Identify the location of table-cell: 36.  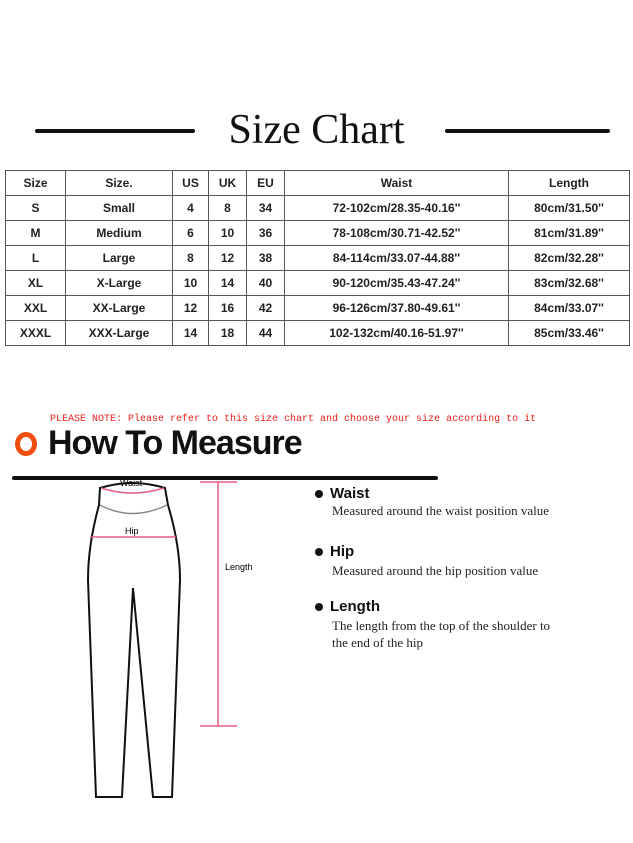
(265, 233).